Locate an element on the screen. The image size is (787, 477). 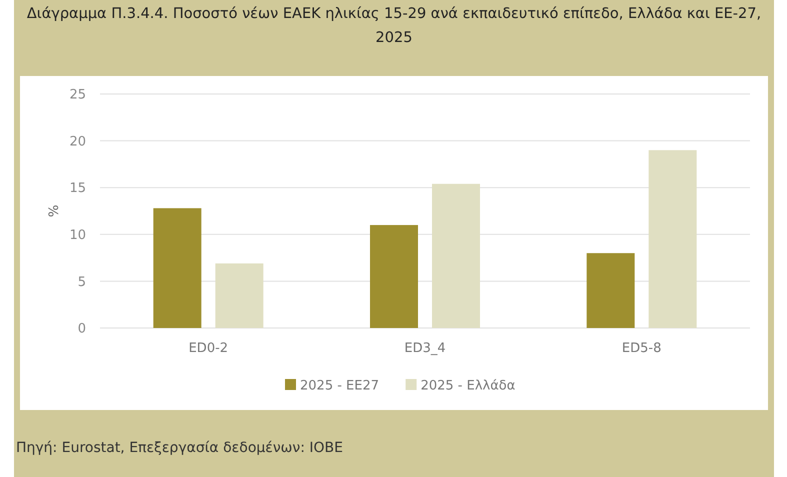
y-tick-label: 20 is located at coordinates (77, 142).